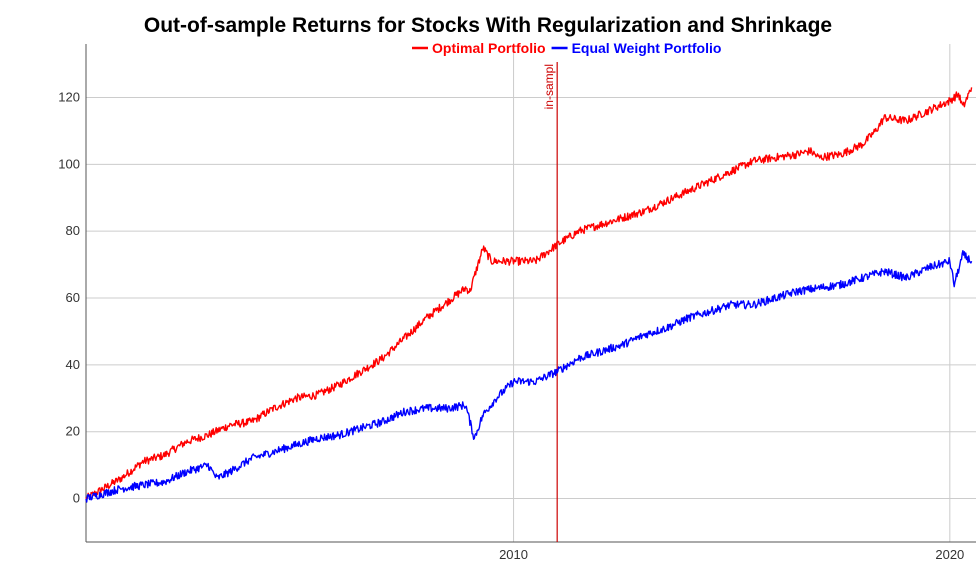 Image resolution: width=978 pixels, height=574 pixels. What do you see at coordinates (76, 498) in the screenshot?
I see `y-tick-label: 0` at bounding box center [76, 498].